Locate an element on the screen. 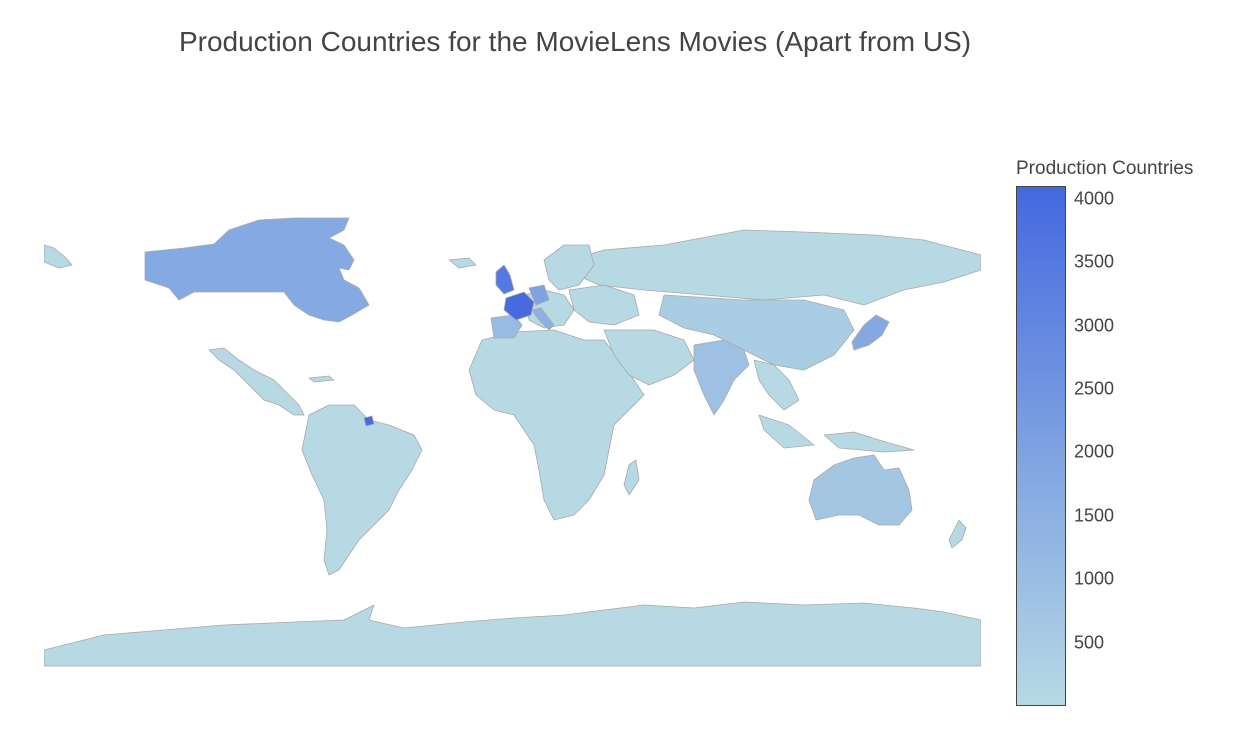  southeast-asia is located at coordinates (776, 385).